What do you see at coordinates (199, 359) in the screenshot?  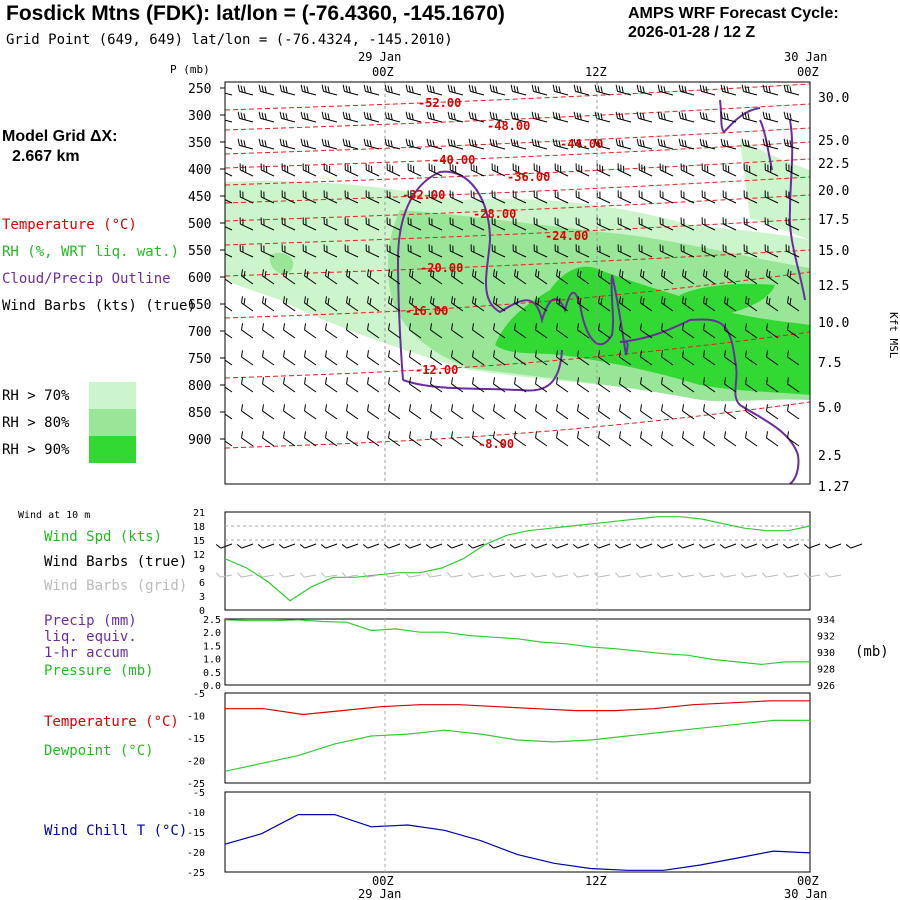 I see `pressure-tick: 750` at bounding box center [199, 359].